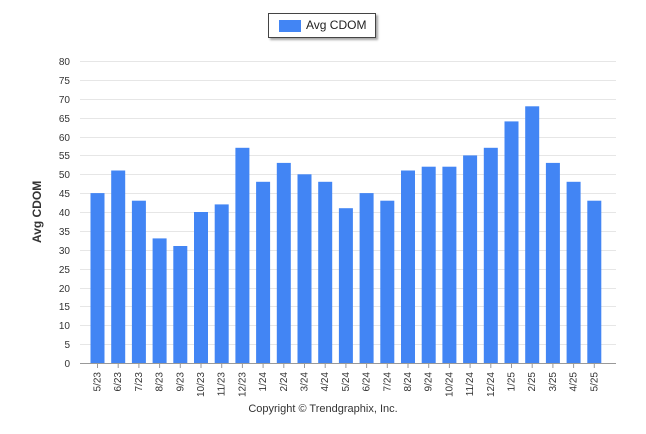  Describe the element at coordinates (65, 138) in the screenshot. I see `y-tick-label: 60` at that location.